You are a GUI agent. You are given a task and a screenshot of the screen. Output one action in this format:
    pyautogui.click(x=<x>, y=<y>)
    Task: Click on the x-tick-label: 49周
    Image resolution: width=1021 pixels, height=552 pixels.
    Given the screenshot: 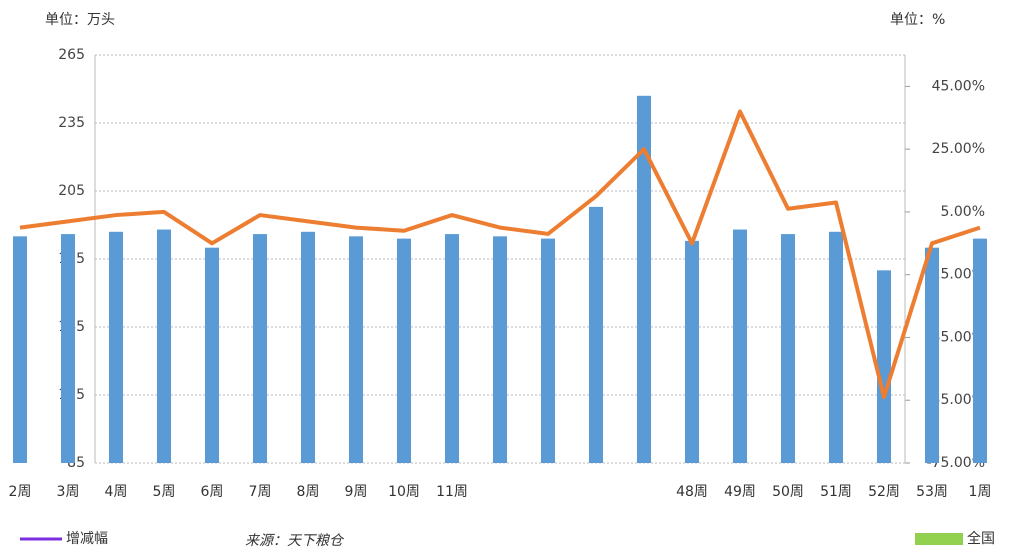 What is the action you would take?
    pyautogui.click(x=740, y=492)
    